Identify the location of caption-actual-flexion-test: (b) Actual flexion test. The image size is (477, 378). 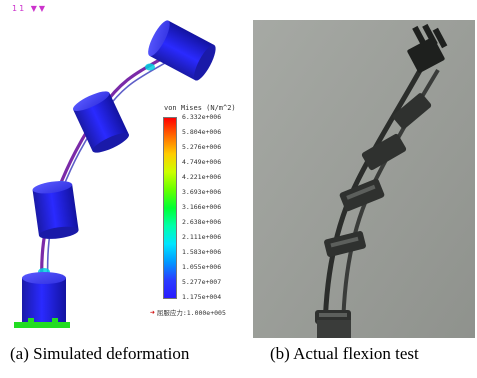
(344, 353).